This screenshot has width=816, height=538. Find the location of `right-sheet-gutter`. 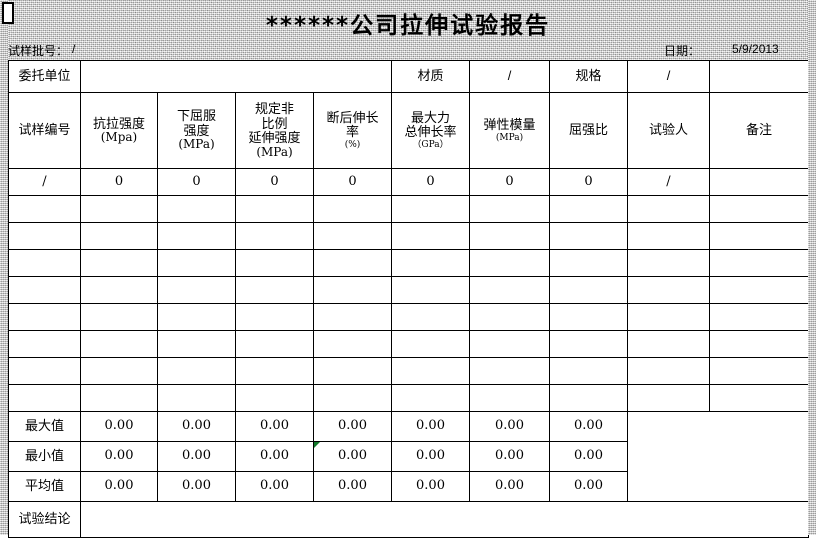

right-sheet-gutter is located at coordinates (812, 267).